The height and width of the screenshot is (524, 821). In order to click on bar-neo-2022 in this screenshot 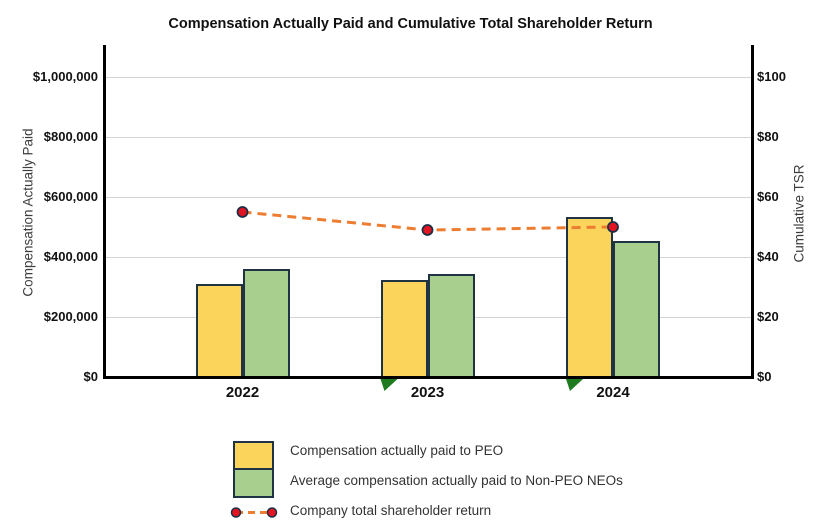, I will do `click(266, 324)`.